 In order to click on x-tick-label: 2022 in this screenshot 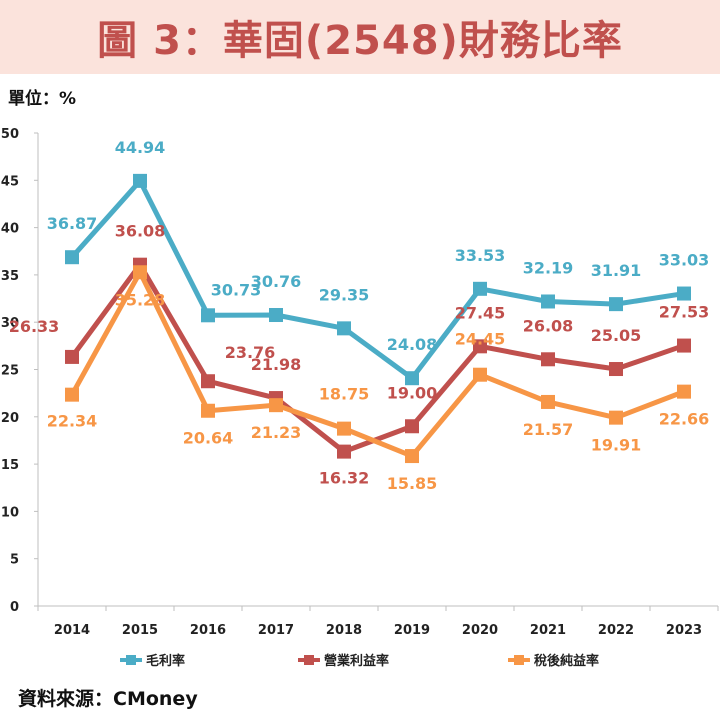, I will do `click(616, 630)`.